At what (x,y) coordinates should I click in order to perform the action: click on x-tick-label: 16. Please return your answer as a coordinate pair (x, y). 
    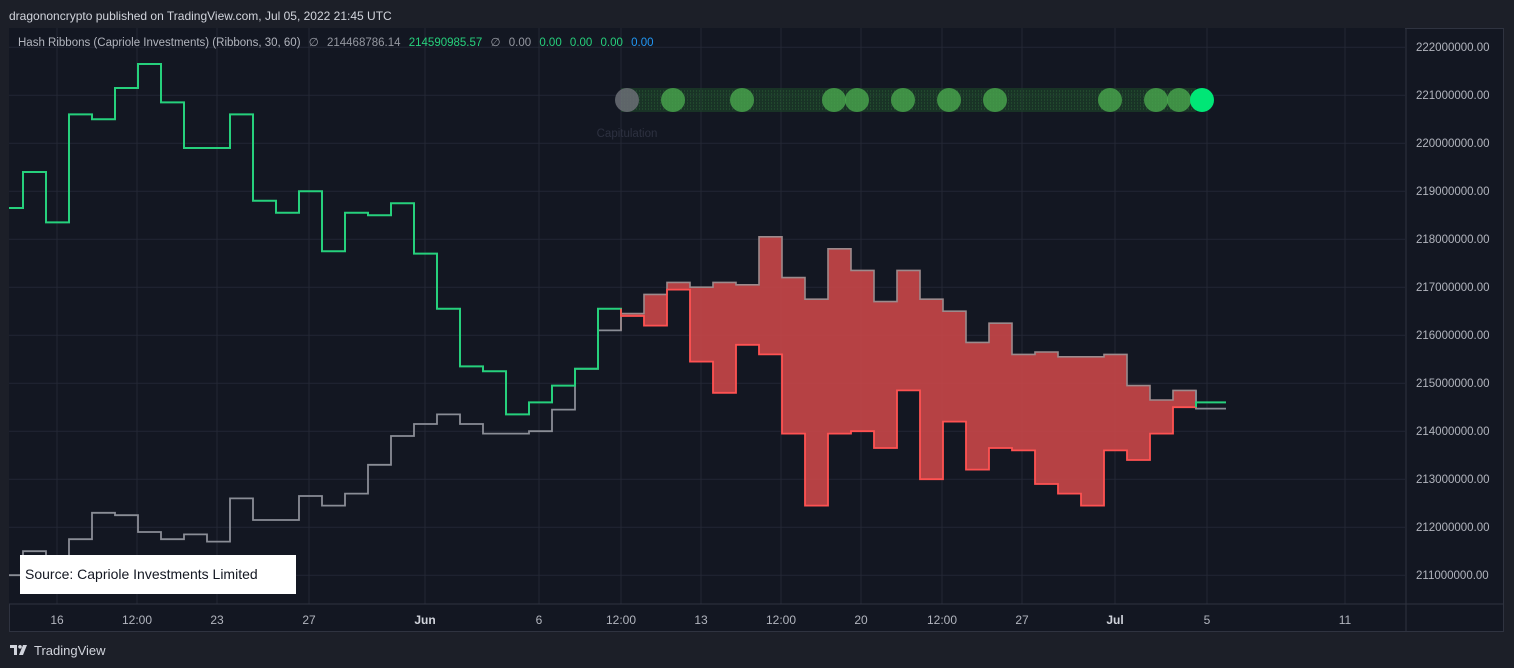
    Looking at the image, I should click on (57, 620).